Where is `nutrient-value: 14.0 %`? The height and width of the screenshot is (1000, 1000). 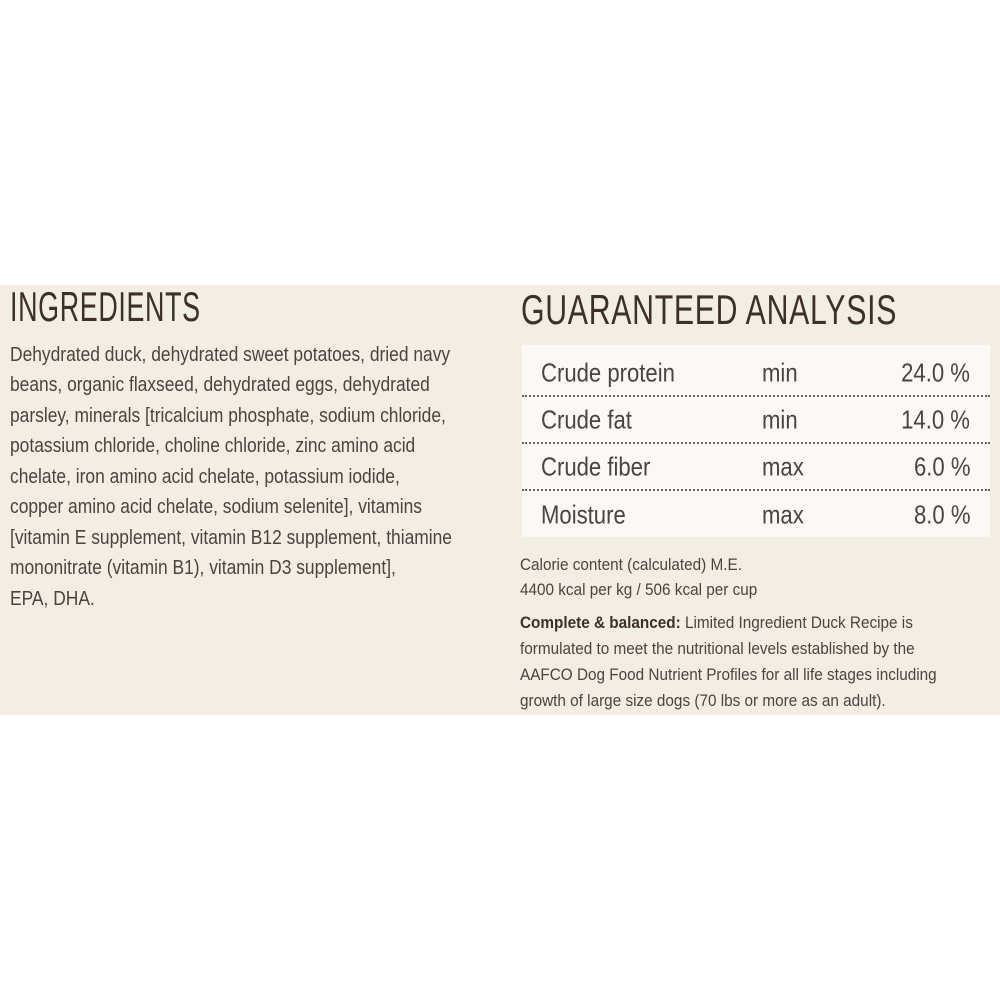
nutrient-value: 14.0 % is located at coordinates (935, 419).